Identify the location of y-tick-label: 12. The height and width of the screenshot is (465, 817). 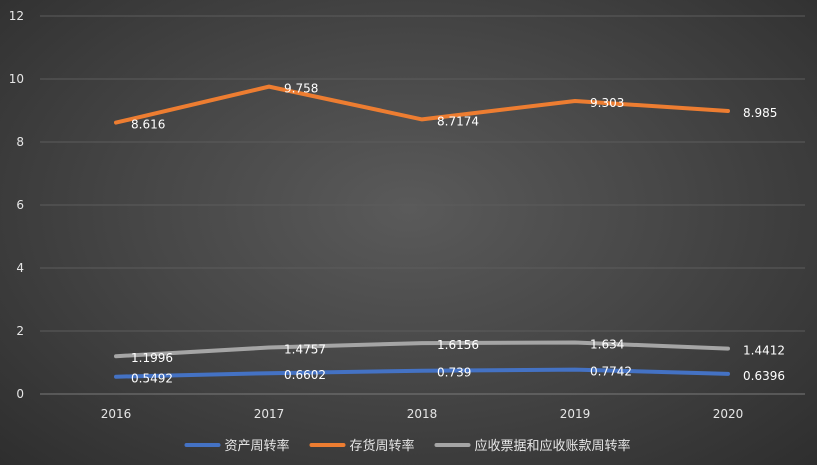
(16, 16).